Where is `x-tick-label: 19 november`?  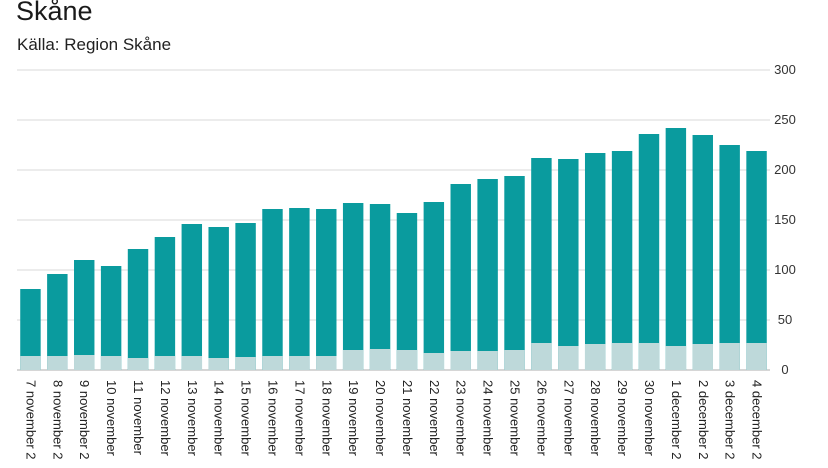 x-tick-label: 19 november is located at coordinates (353, 418).